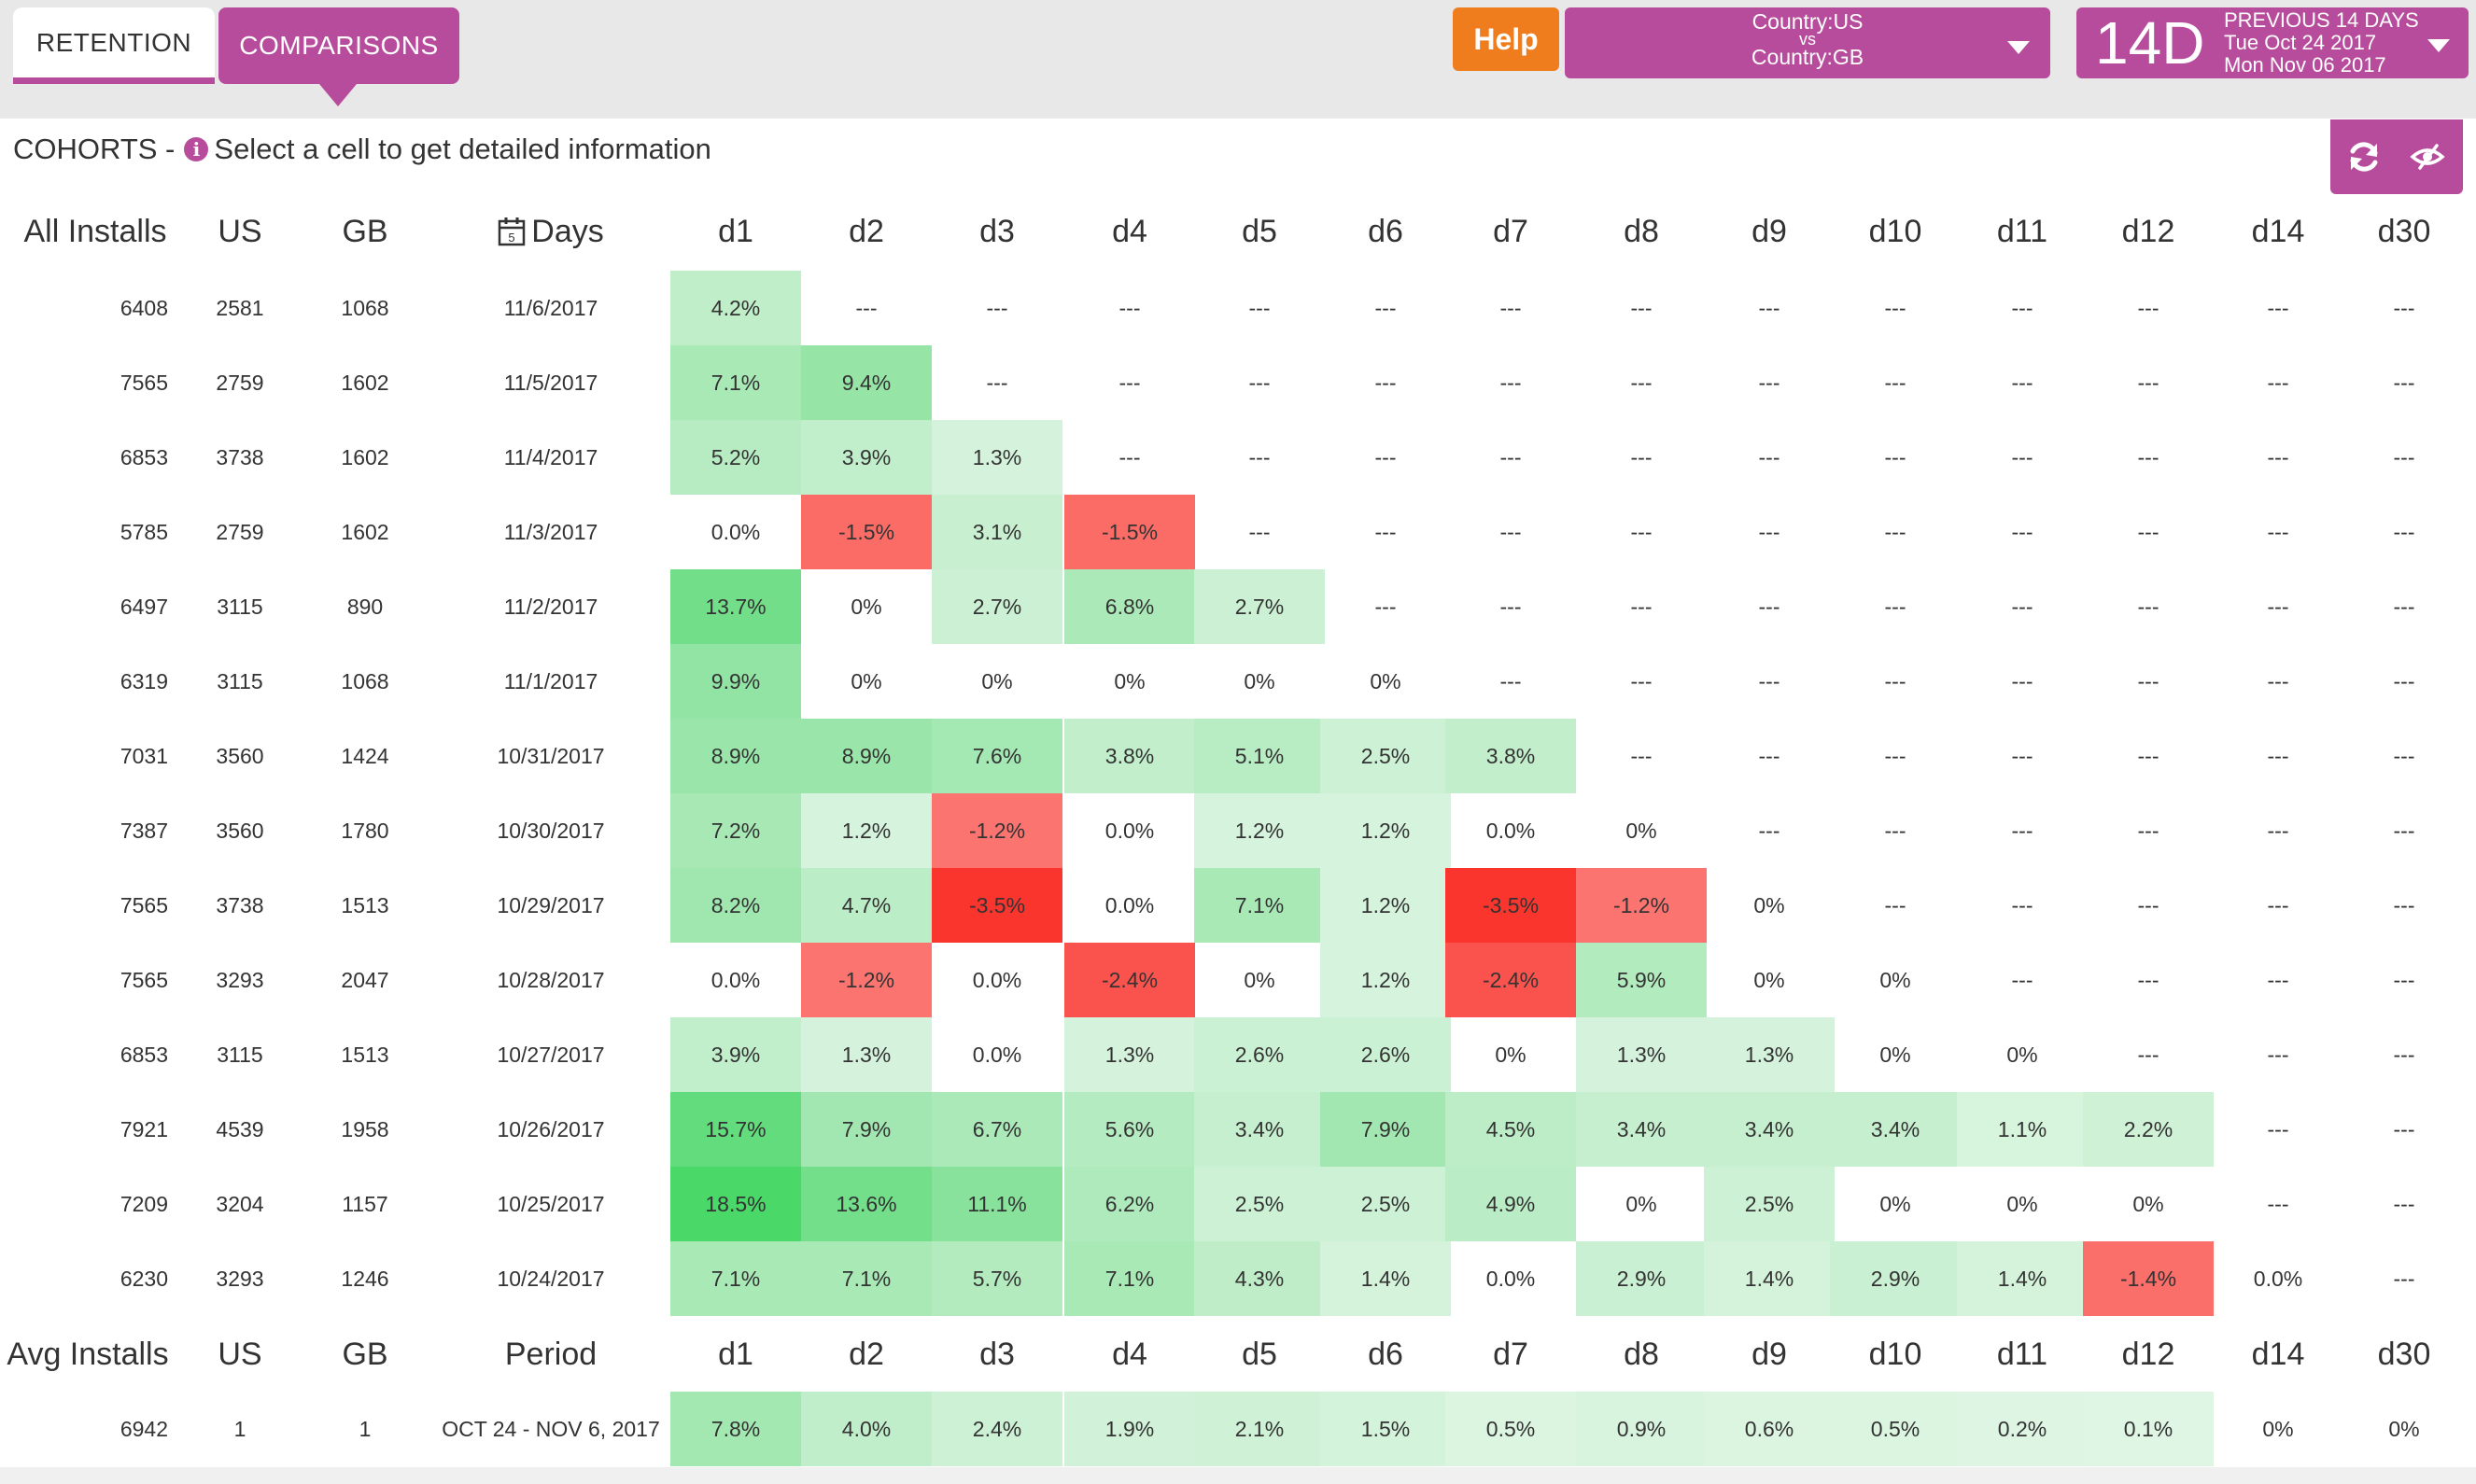  I want to click on retention-cell: 4.5%, so click(1510, 1129).